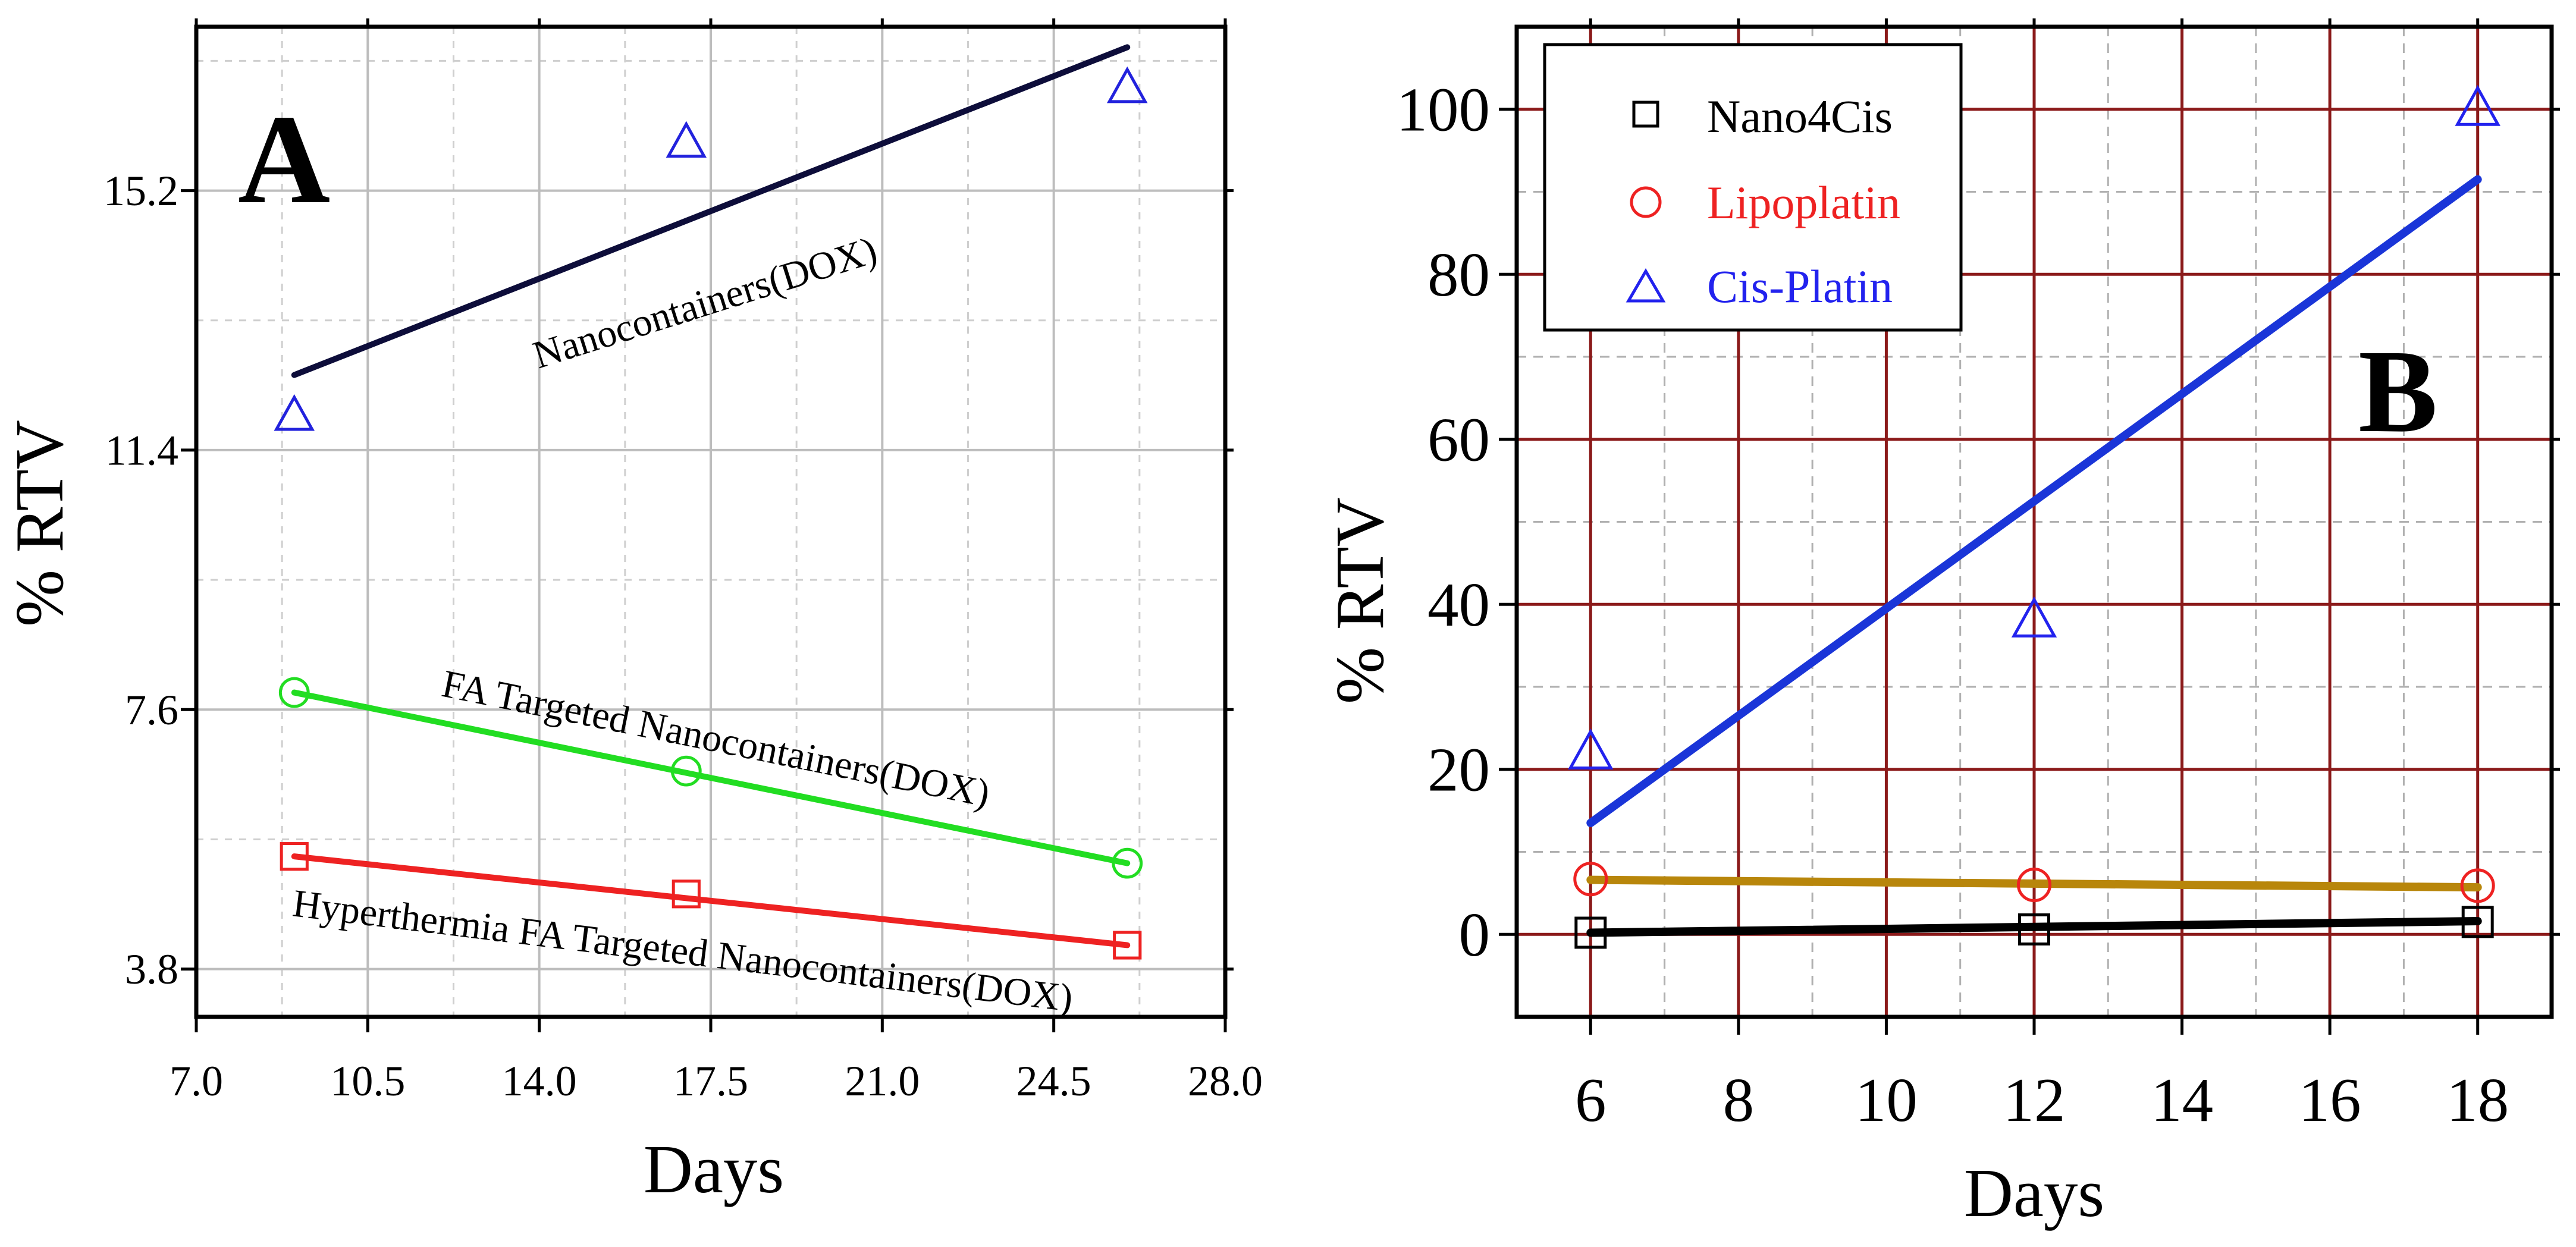 This screenshot has height=1247, width=2576. Describe the element at coordinates (2034, 1100) in the screenshot. I see `x-tick-label: 12` at that location.